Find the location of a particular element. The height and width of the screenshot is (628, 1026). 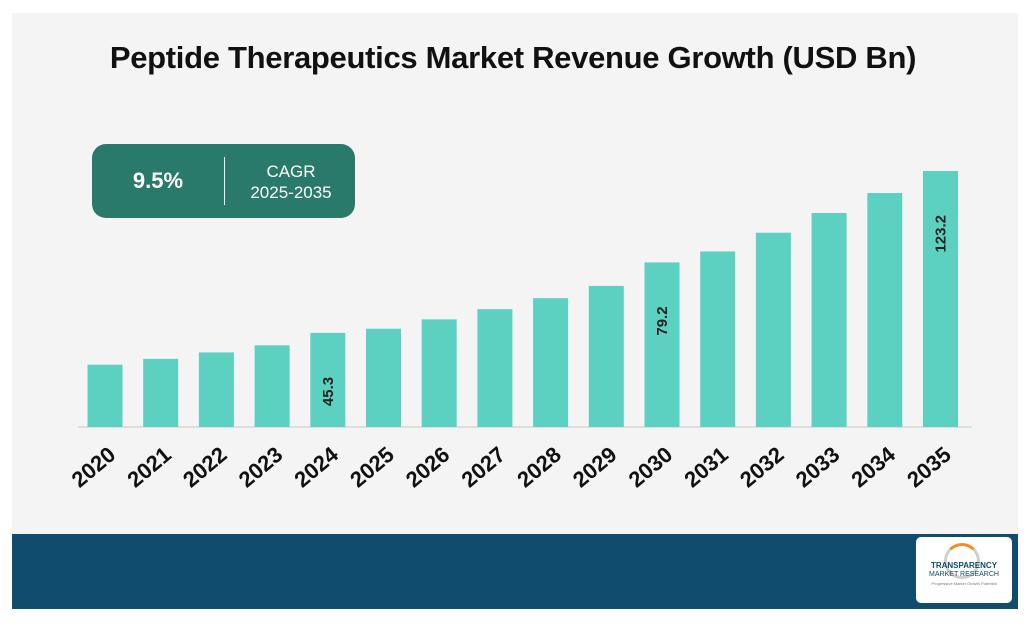

cagr-value: 9.5% is located at coordinates (158, 180).